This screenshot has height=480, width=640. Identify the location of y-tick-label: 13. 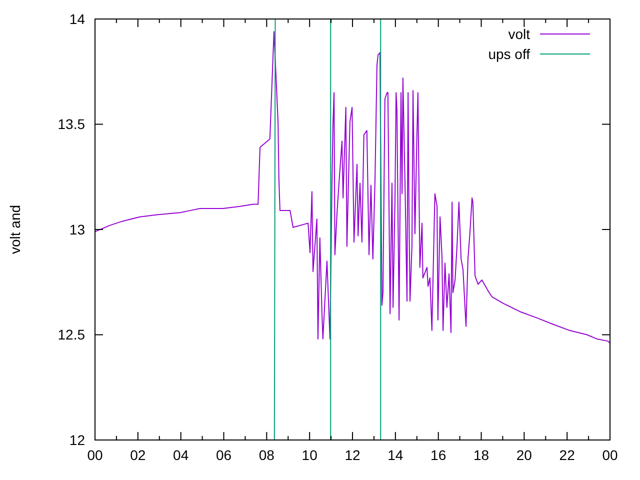
(77, 229).